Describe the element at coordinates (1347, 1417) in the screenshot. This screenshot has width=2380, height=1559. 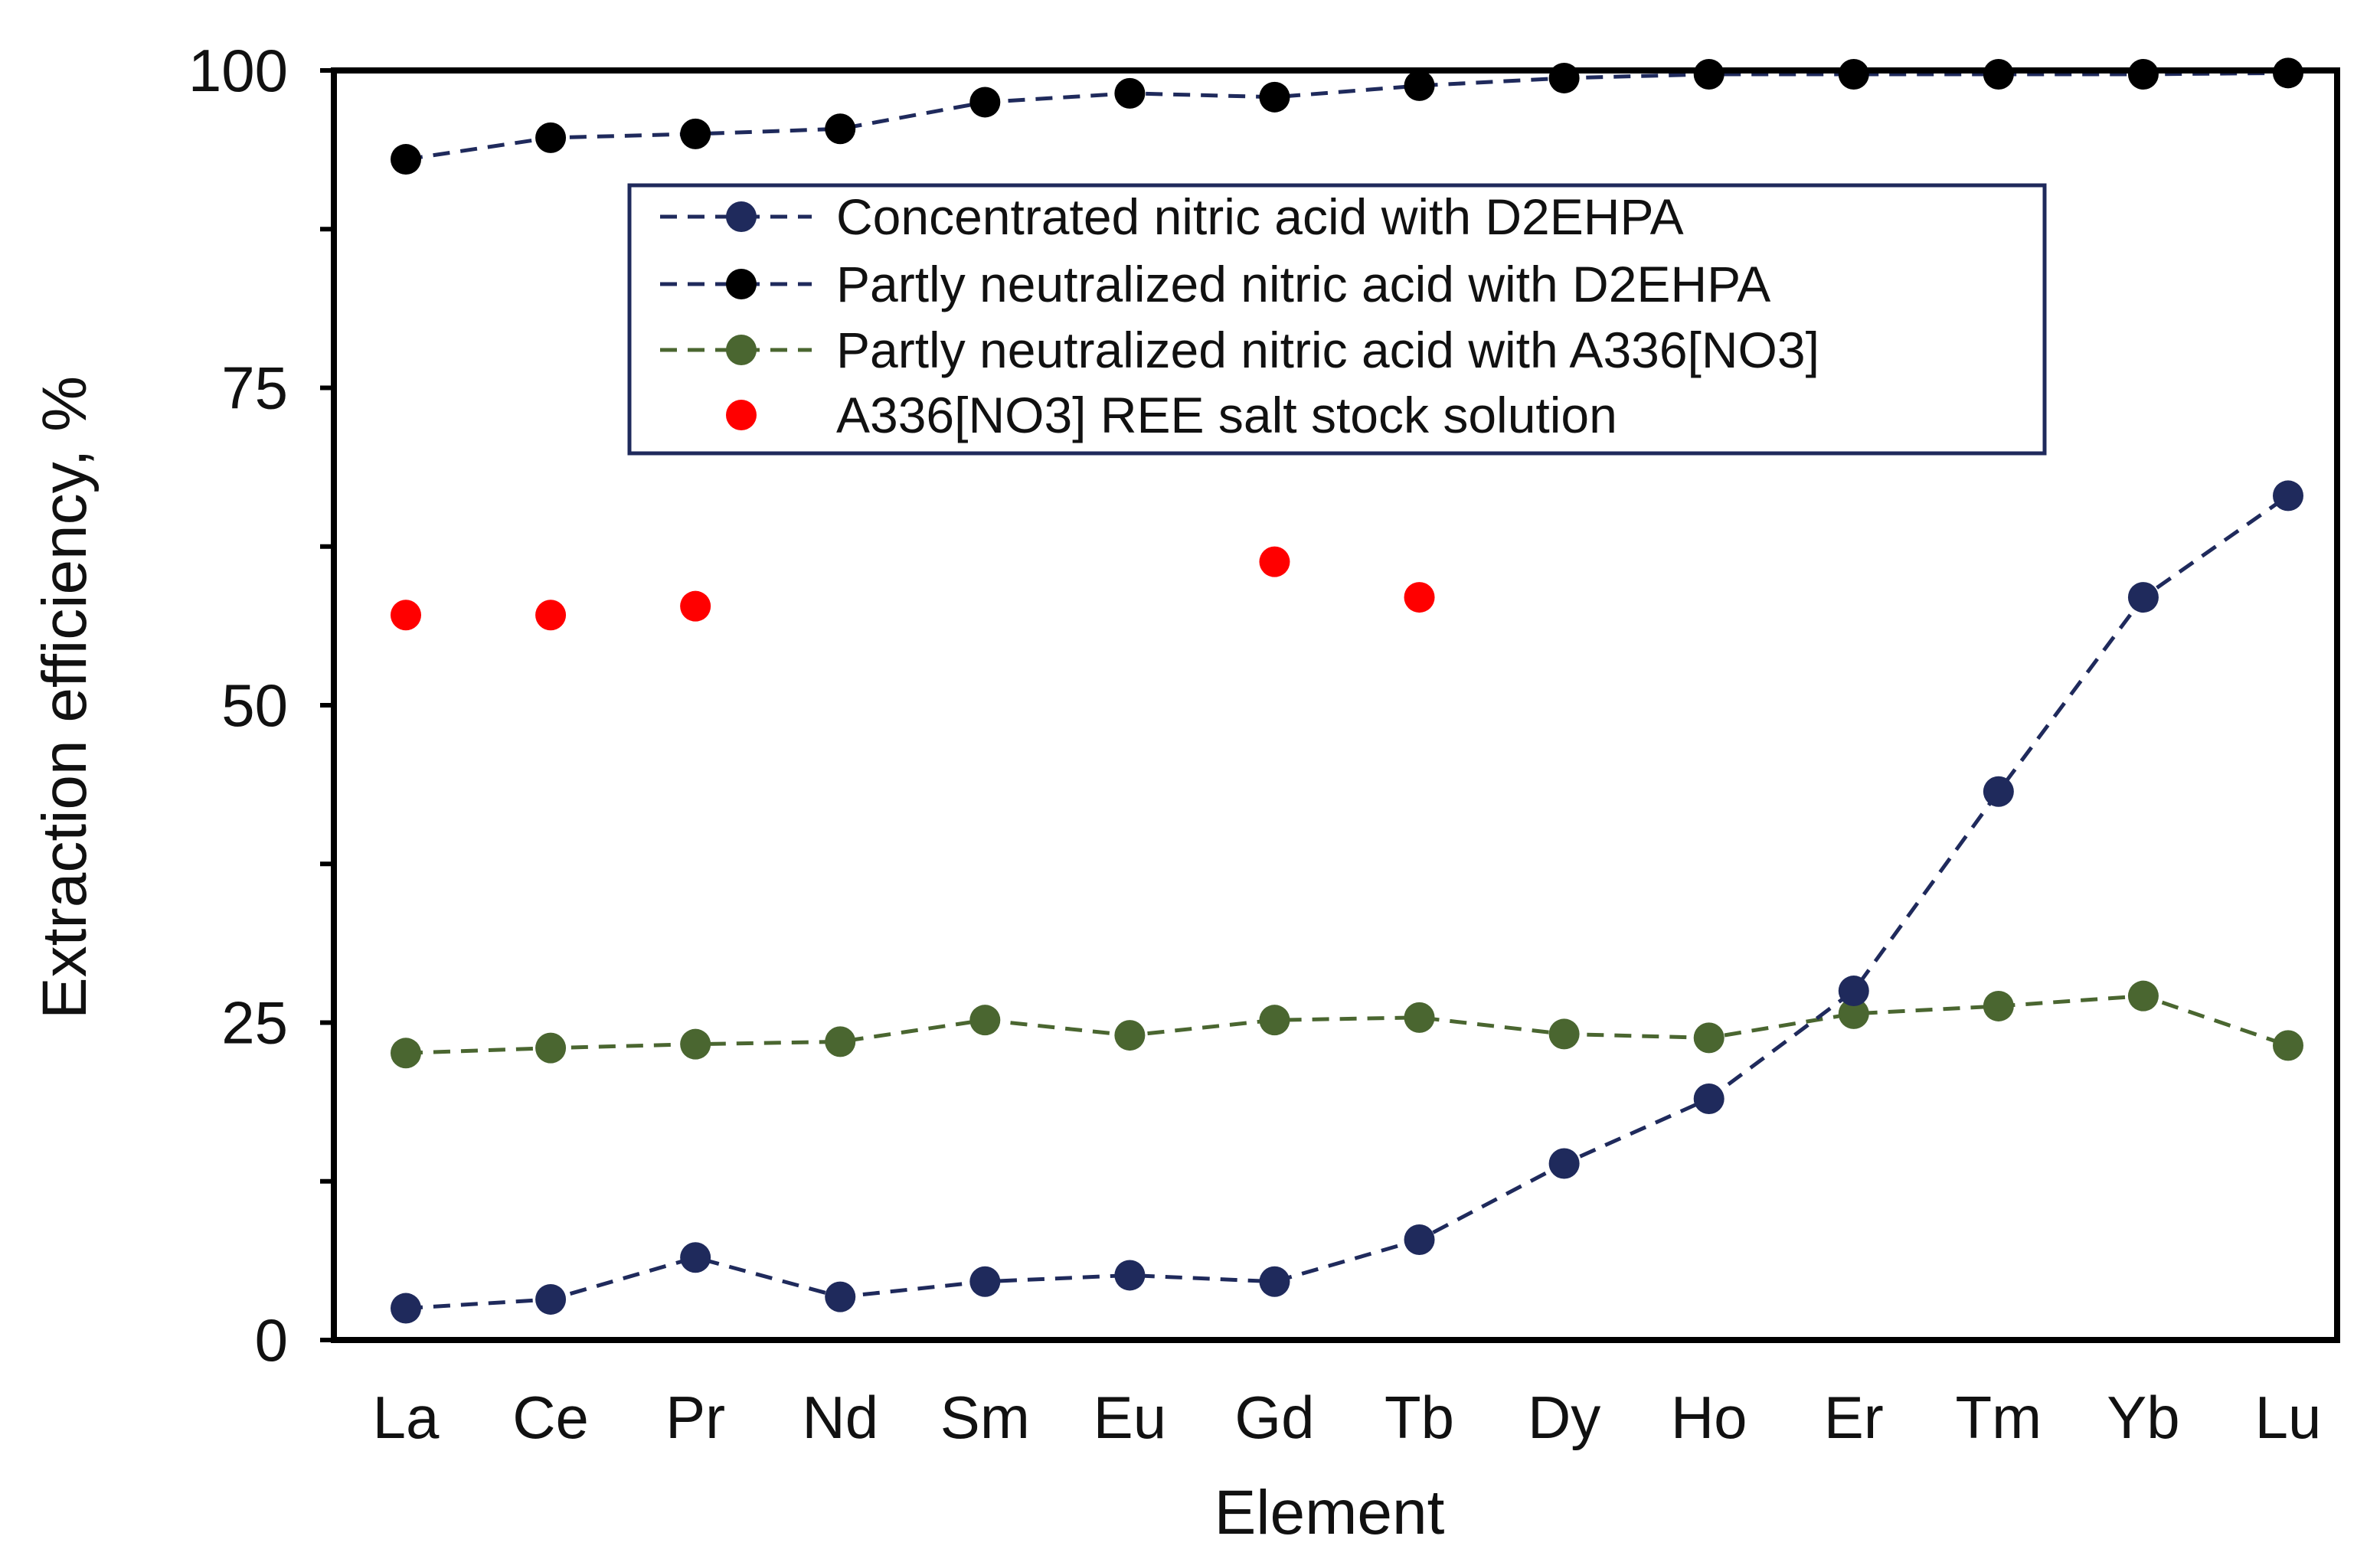
I see `x-axis: La Ce Pr Nd Sm Eu Gd Tb Dy Ho Er Tm Yb Lu` at that location.